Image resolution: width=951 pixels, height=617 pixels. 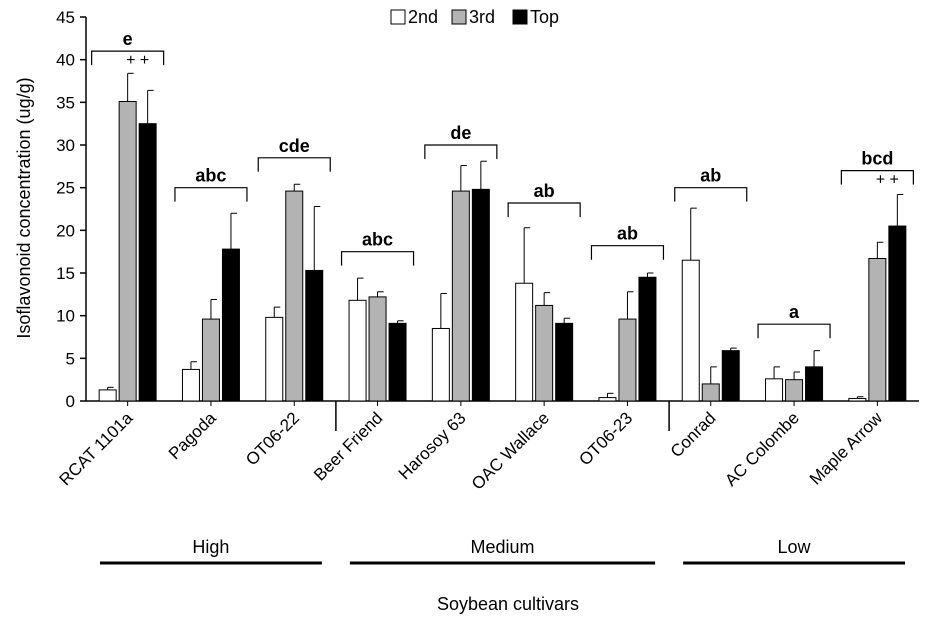 I want to click on y-tick-label-15: 15, so click(x=65, y=273).